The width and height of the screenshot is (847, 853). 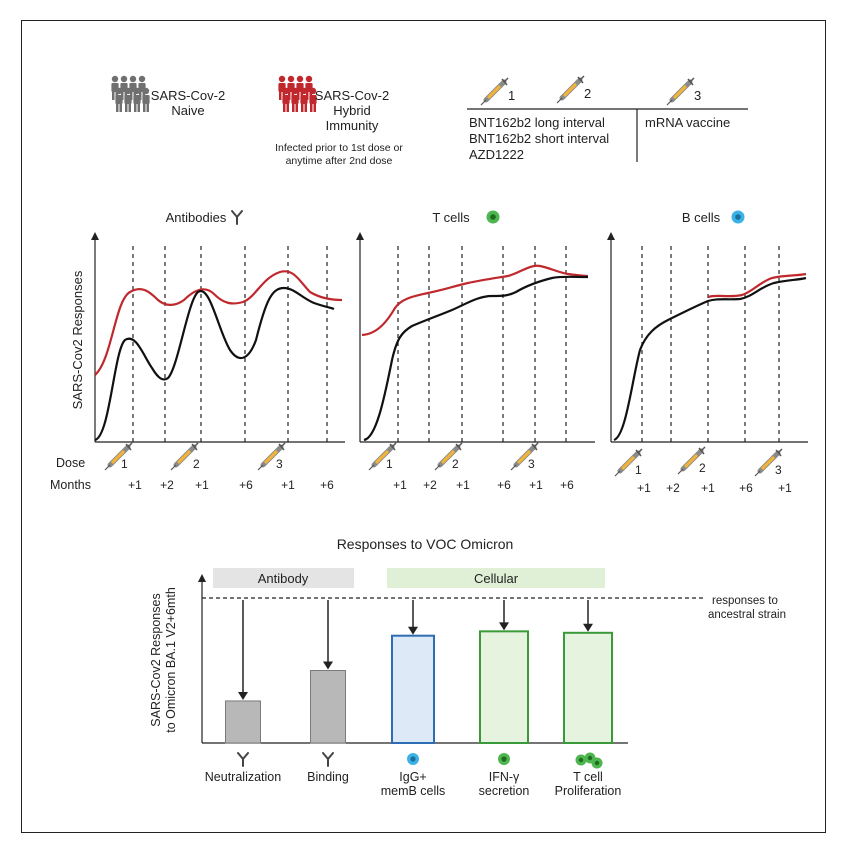 I want to click on hybrid-note-line2: anytime after 2nd dose, so click(x=339, y=161).